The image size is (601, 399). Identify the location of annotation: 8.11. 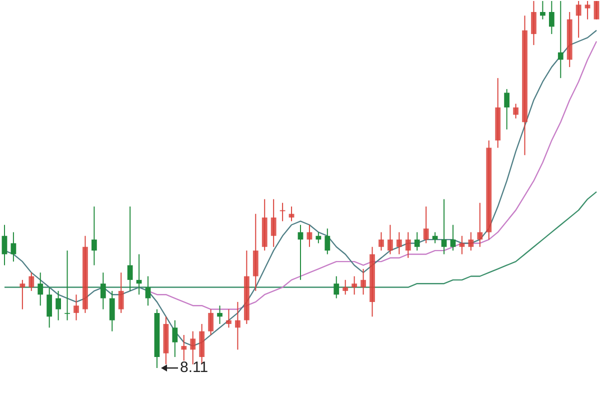
(194, 367).